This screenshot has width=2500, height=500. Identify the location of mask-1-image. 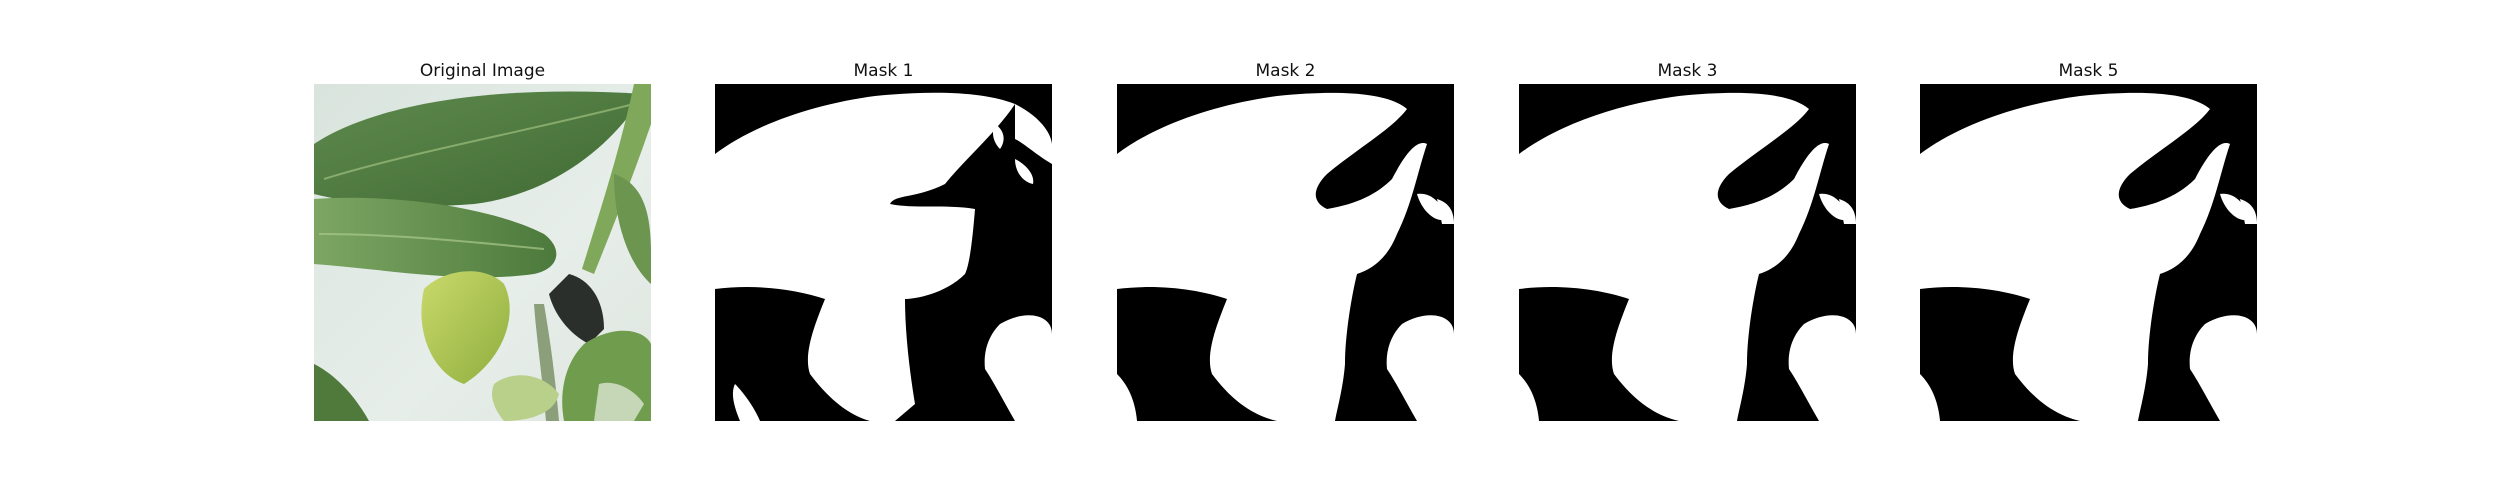
(883, 252).